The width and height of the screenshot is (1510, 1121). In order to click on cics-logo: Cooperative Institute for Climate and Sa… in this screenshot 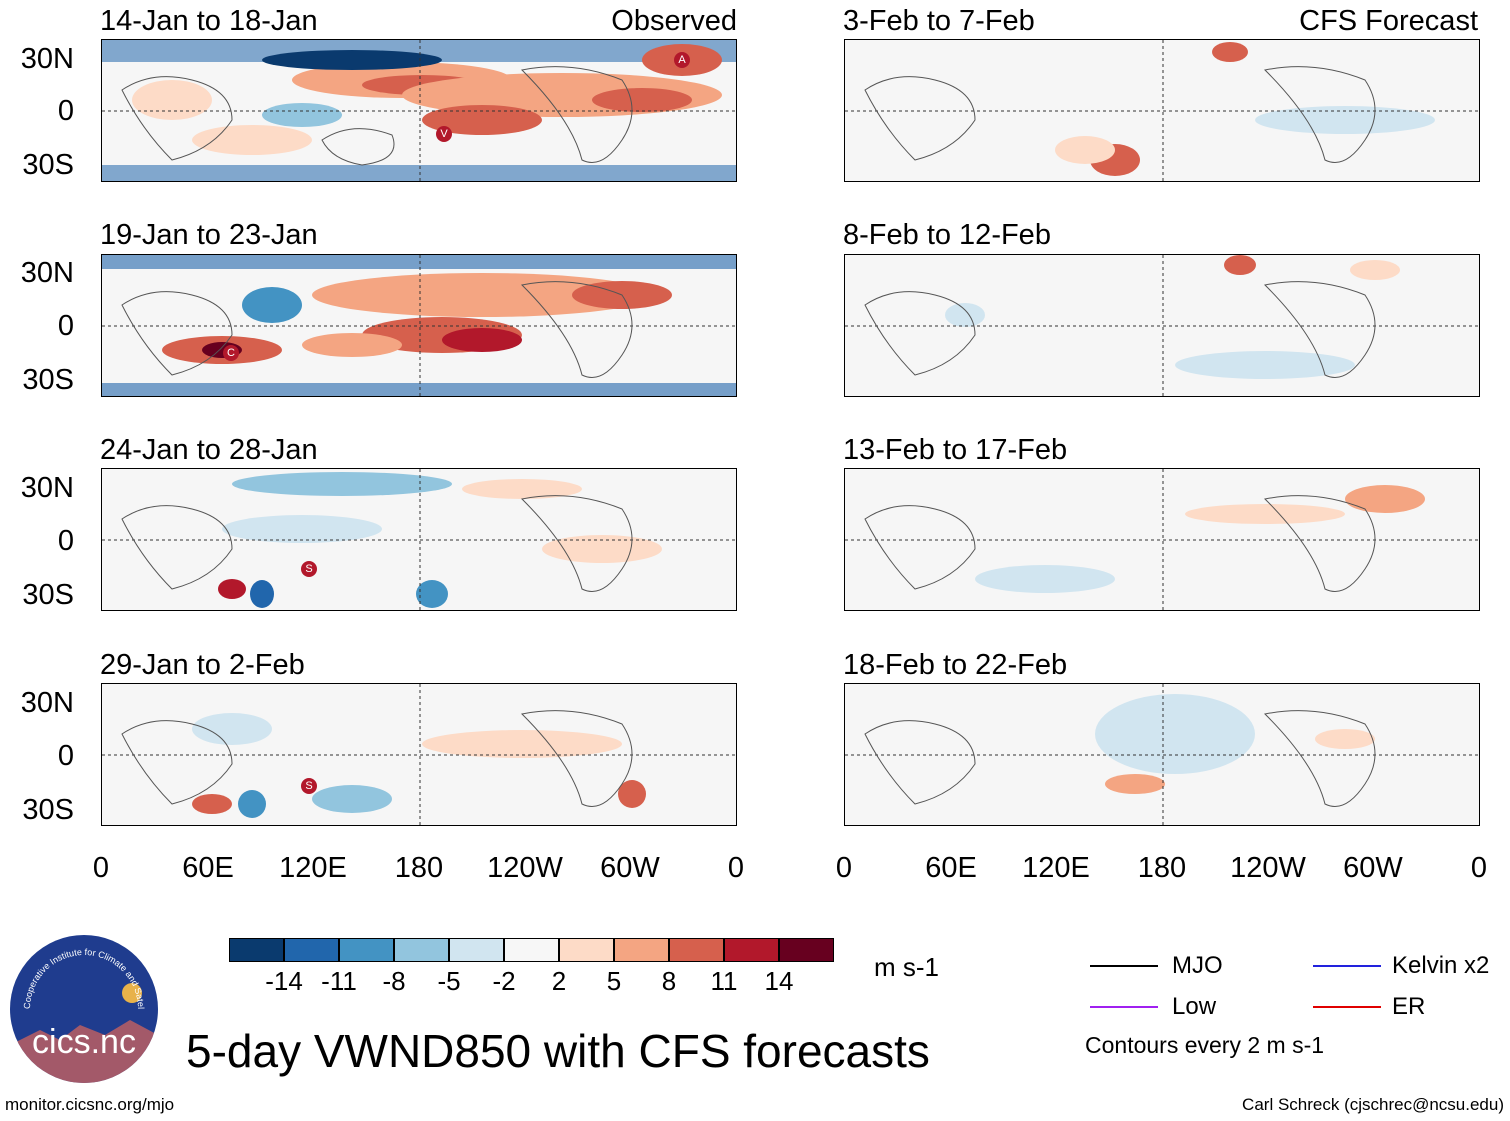, I will do `click(84, 1009)`.